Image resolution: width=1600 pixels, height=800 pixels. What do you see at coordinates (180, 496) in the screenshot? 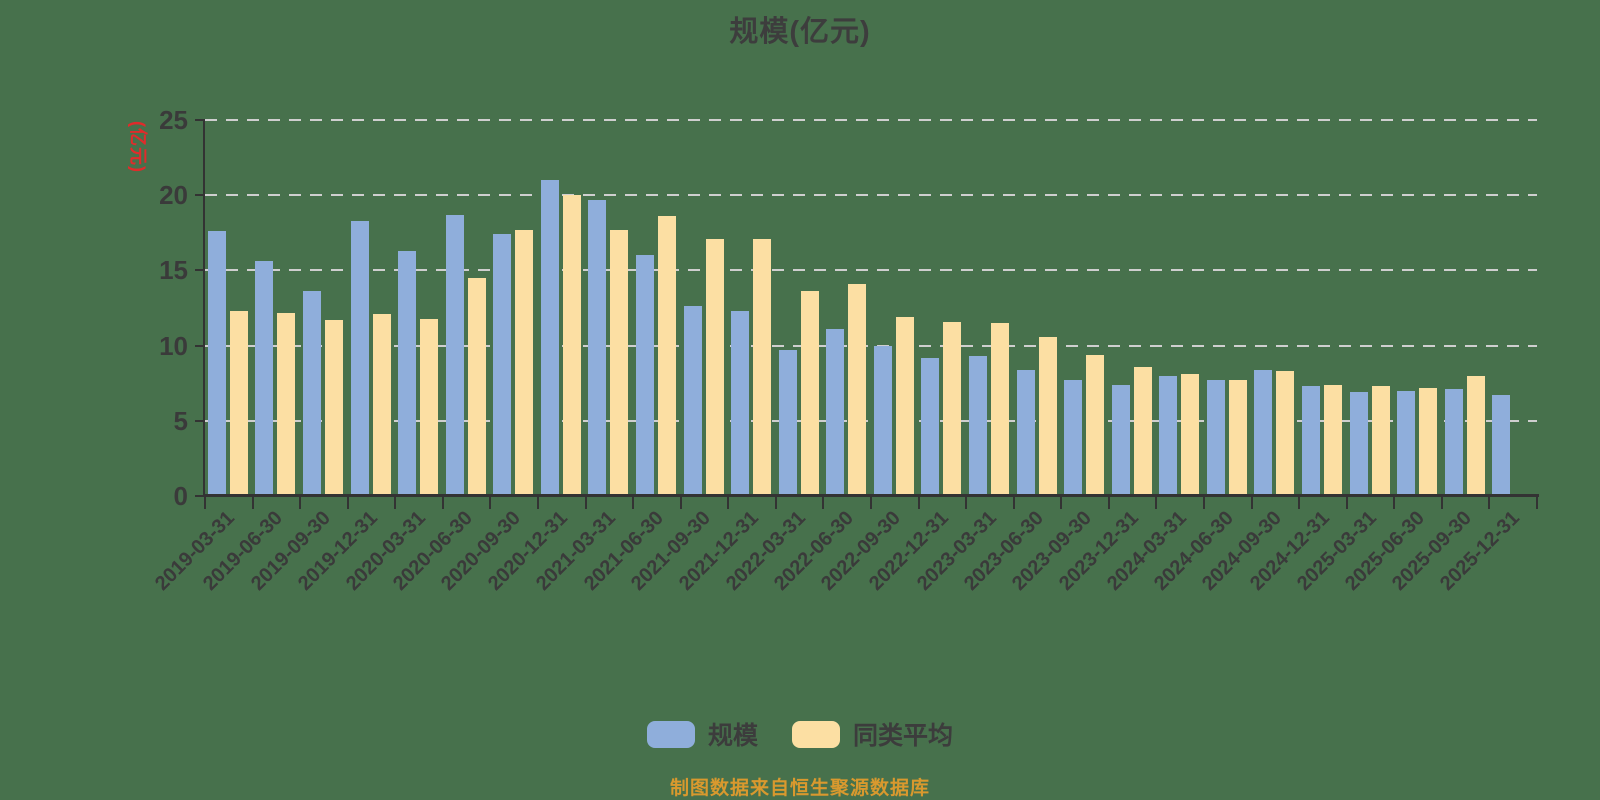
I see `y-axis-tick-label: 0` at bounding box center [180, 496].